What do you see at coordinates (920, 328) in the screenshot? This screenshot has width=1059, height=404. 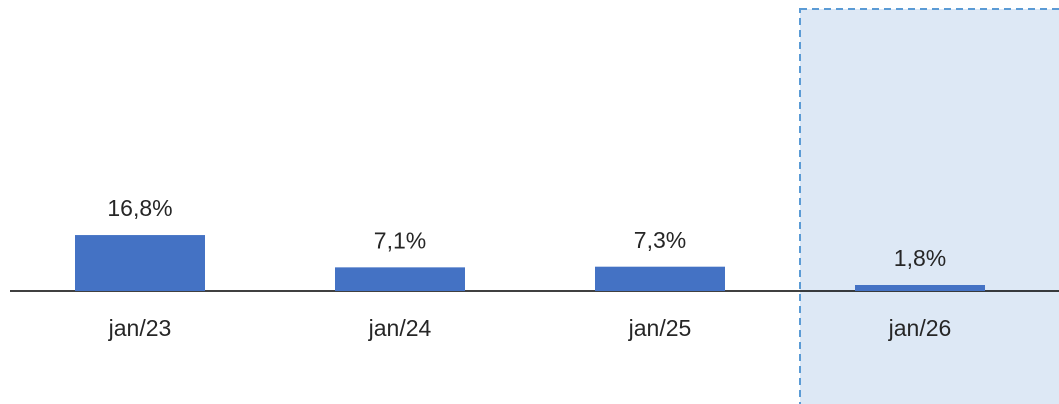 I see `x-tick-label: jan/26` at bounding box center [920, 328].